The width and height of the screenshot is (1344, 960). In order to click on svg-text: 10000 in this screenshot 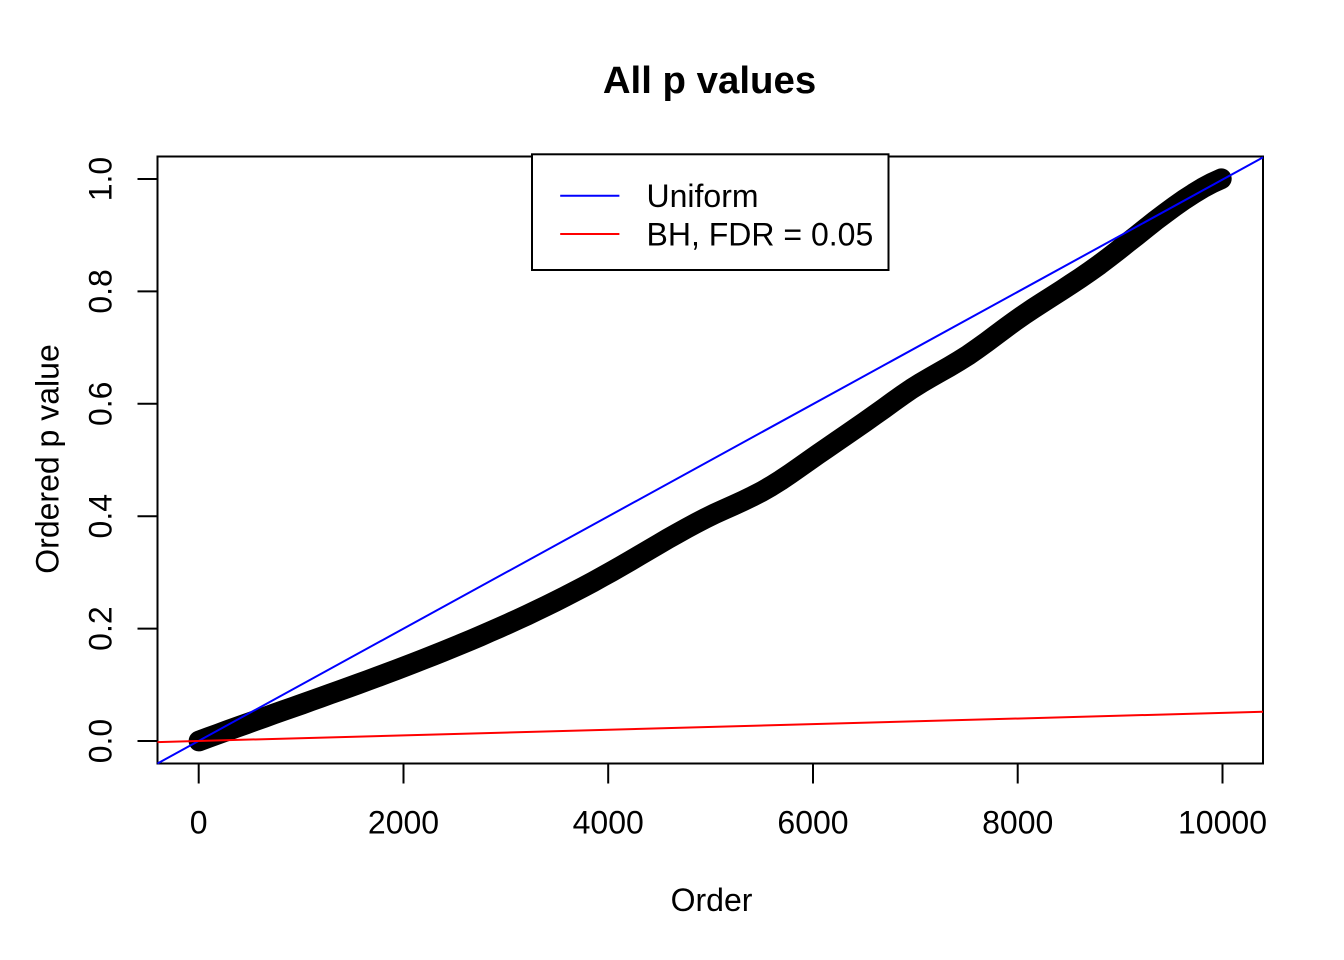, I will do `click(1222, 823)`.